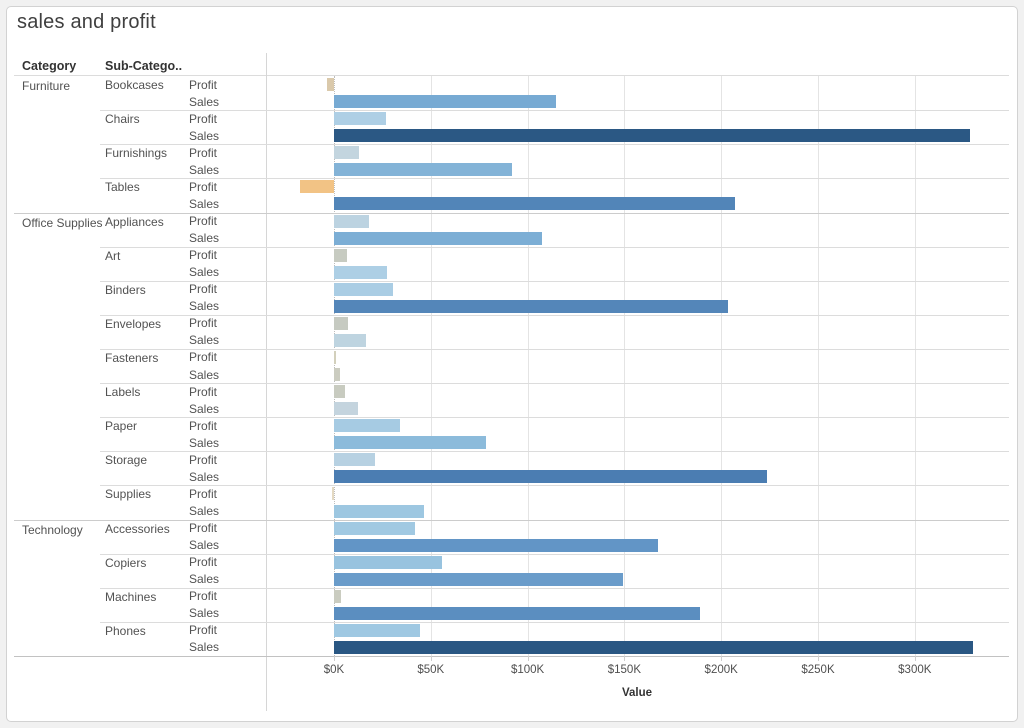 This screenshot has width=1024, height=728. Describe the element at coordinates (652, 136) in the screenshot. I see `bar-chairs-sales` at that location.